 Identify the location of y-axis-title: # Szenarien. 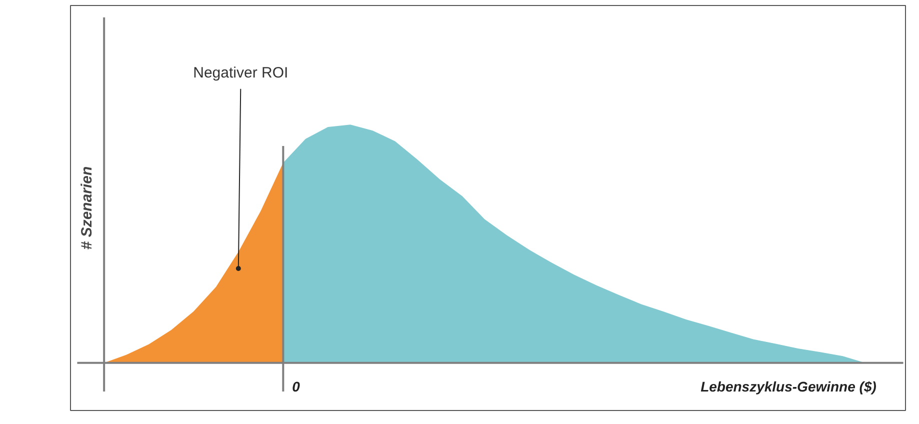
(87, 208).